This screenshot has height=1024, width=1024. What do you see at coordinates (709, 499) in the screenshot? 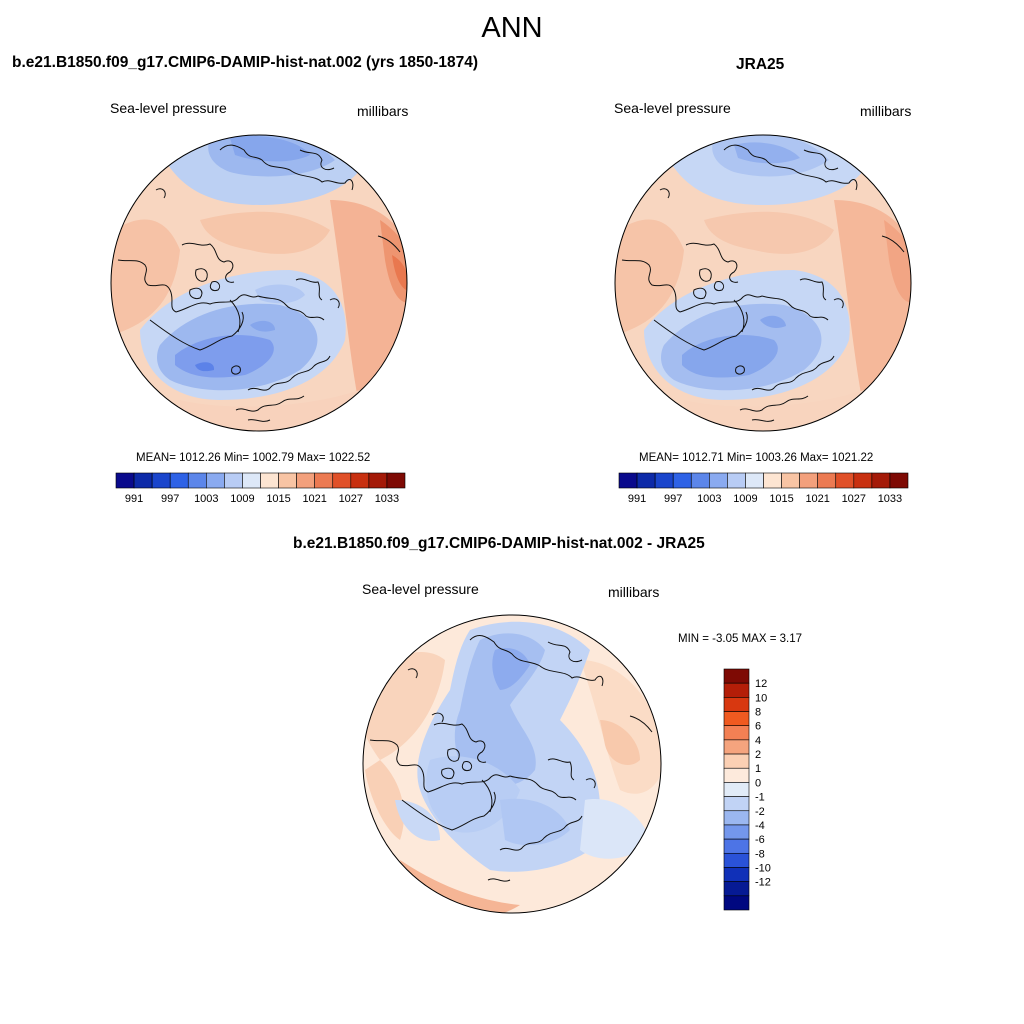
I see `panel2-colorbar-tick-label: 1003` at bounding box center [709, 499].